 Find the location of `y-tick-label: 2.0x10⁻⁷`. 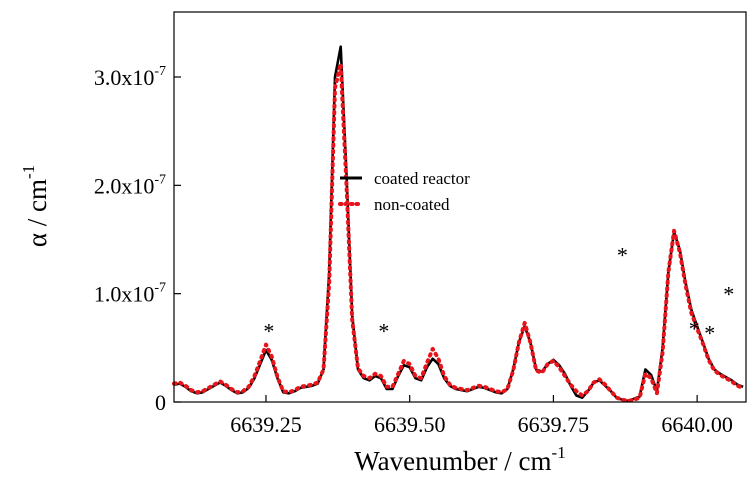

y-tick-label: 2.0x10⁻⁷ is located at coordinates (130, 185).